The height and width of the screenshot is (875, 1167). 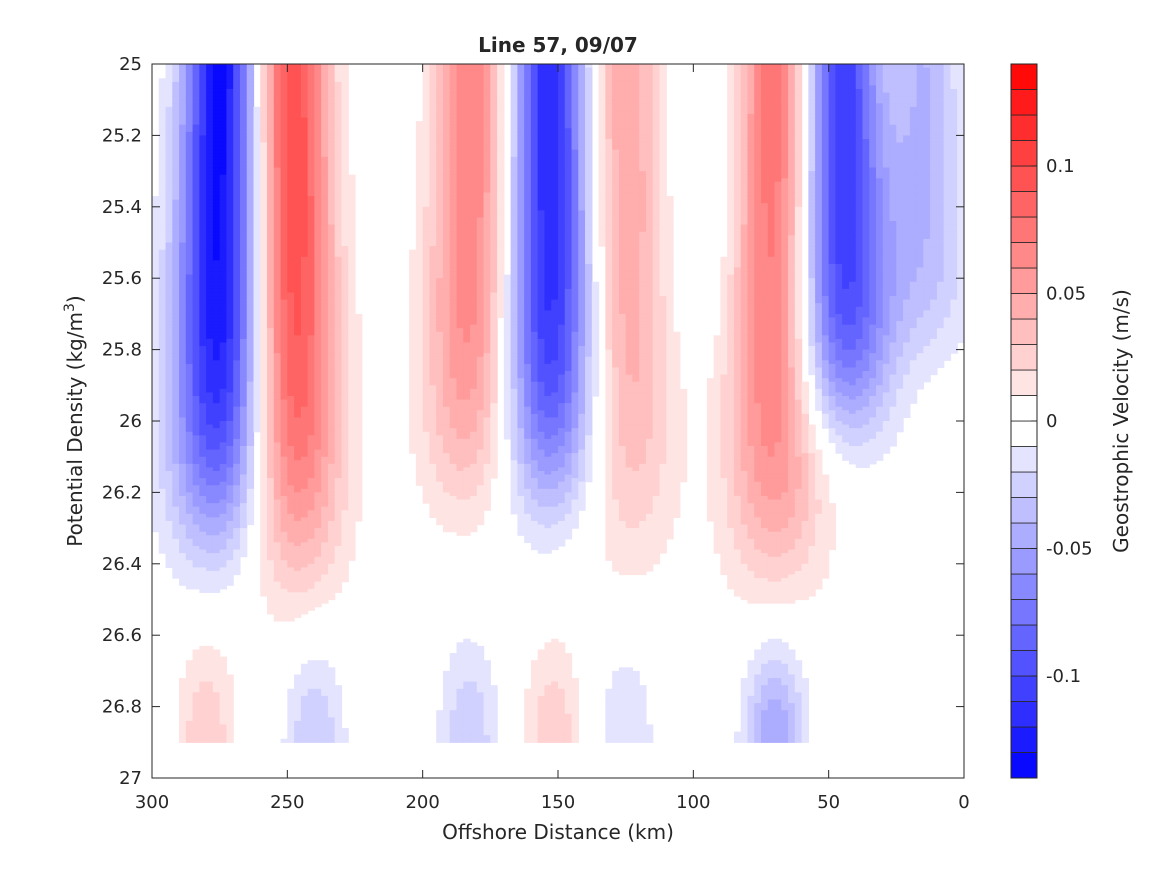 What do you see at coordinates (1066, 294) in the screenshot?
I see `colorbar-tick-label: 0.05` at bounding box center [1066, 294].